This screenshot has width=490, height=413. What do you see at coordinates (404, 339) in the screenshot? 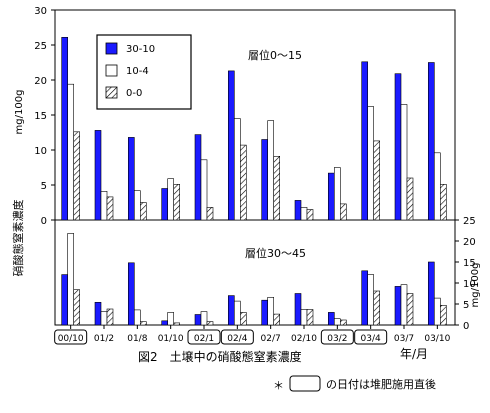
I see `xtick-label-03/7: 03/7` at bounding box center [404, 339].